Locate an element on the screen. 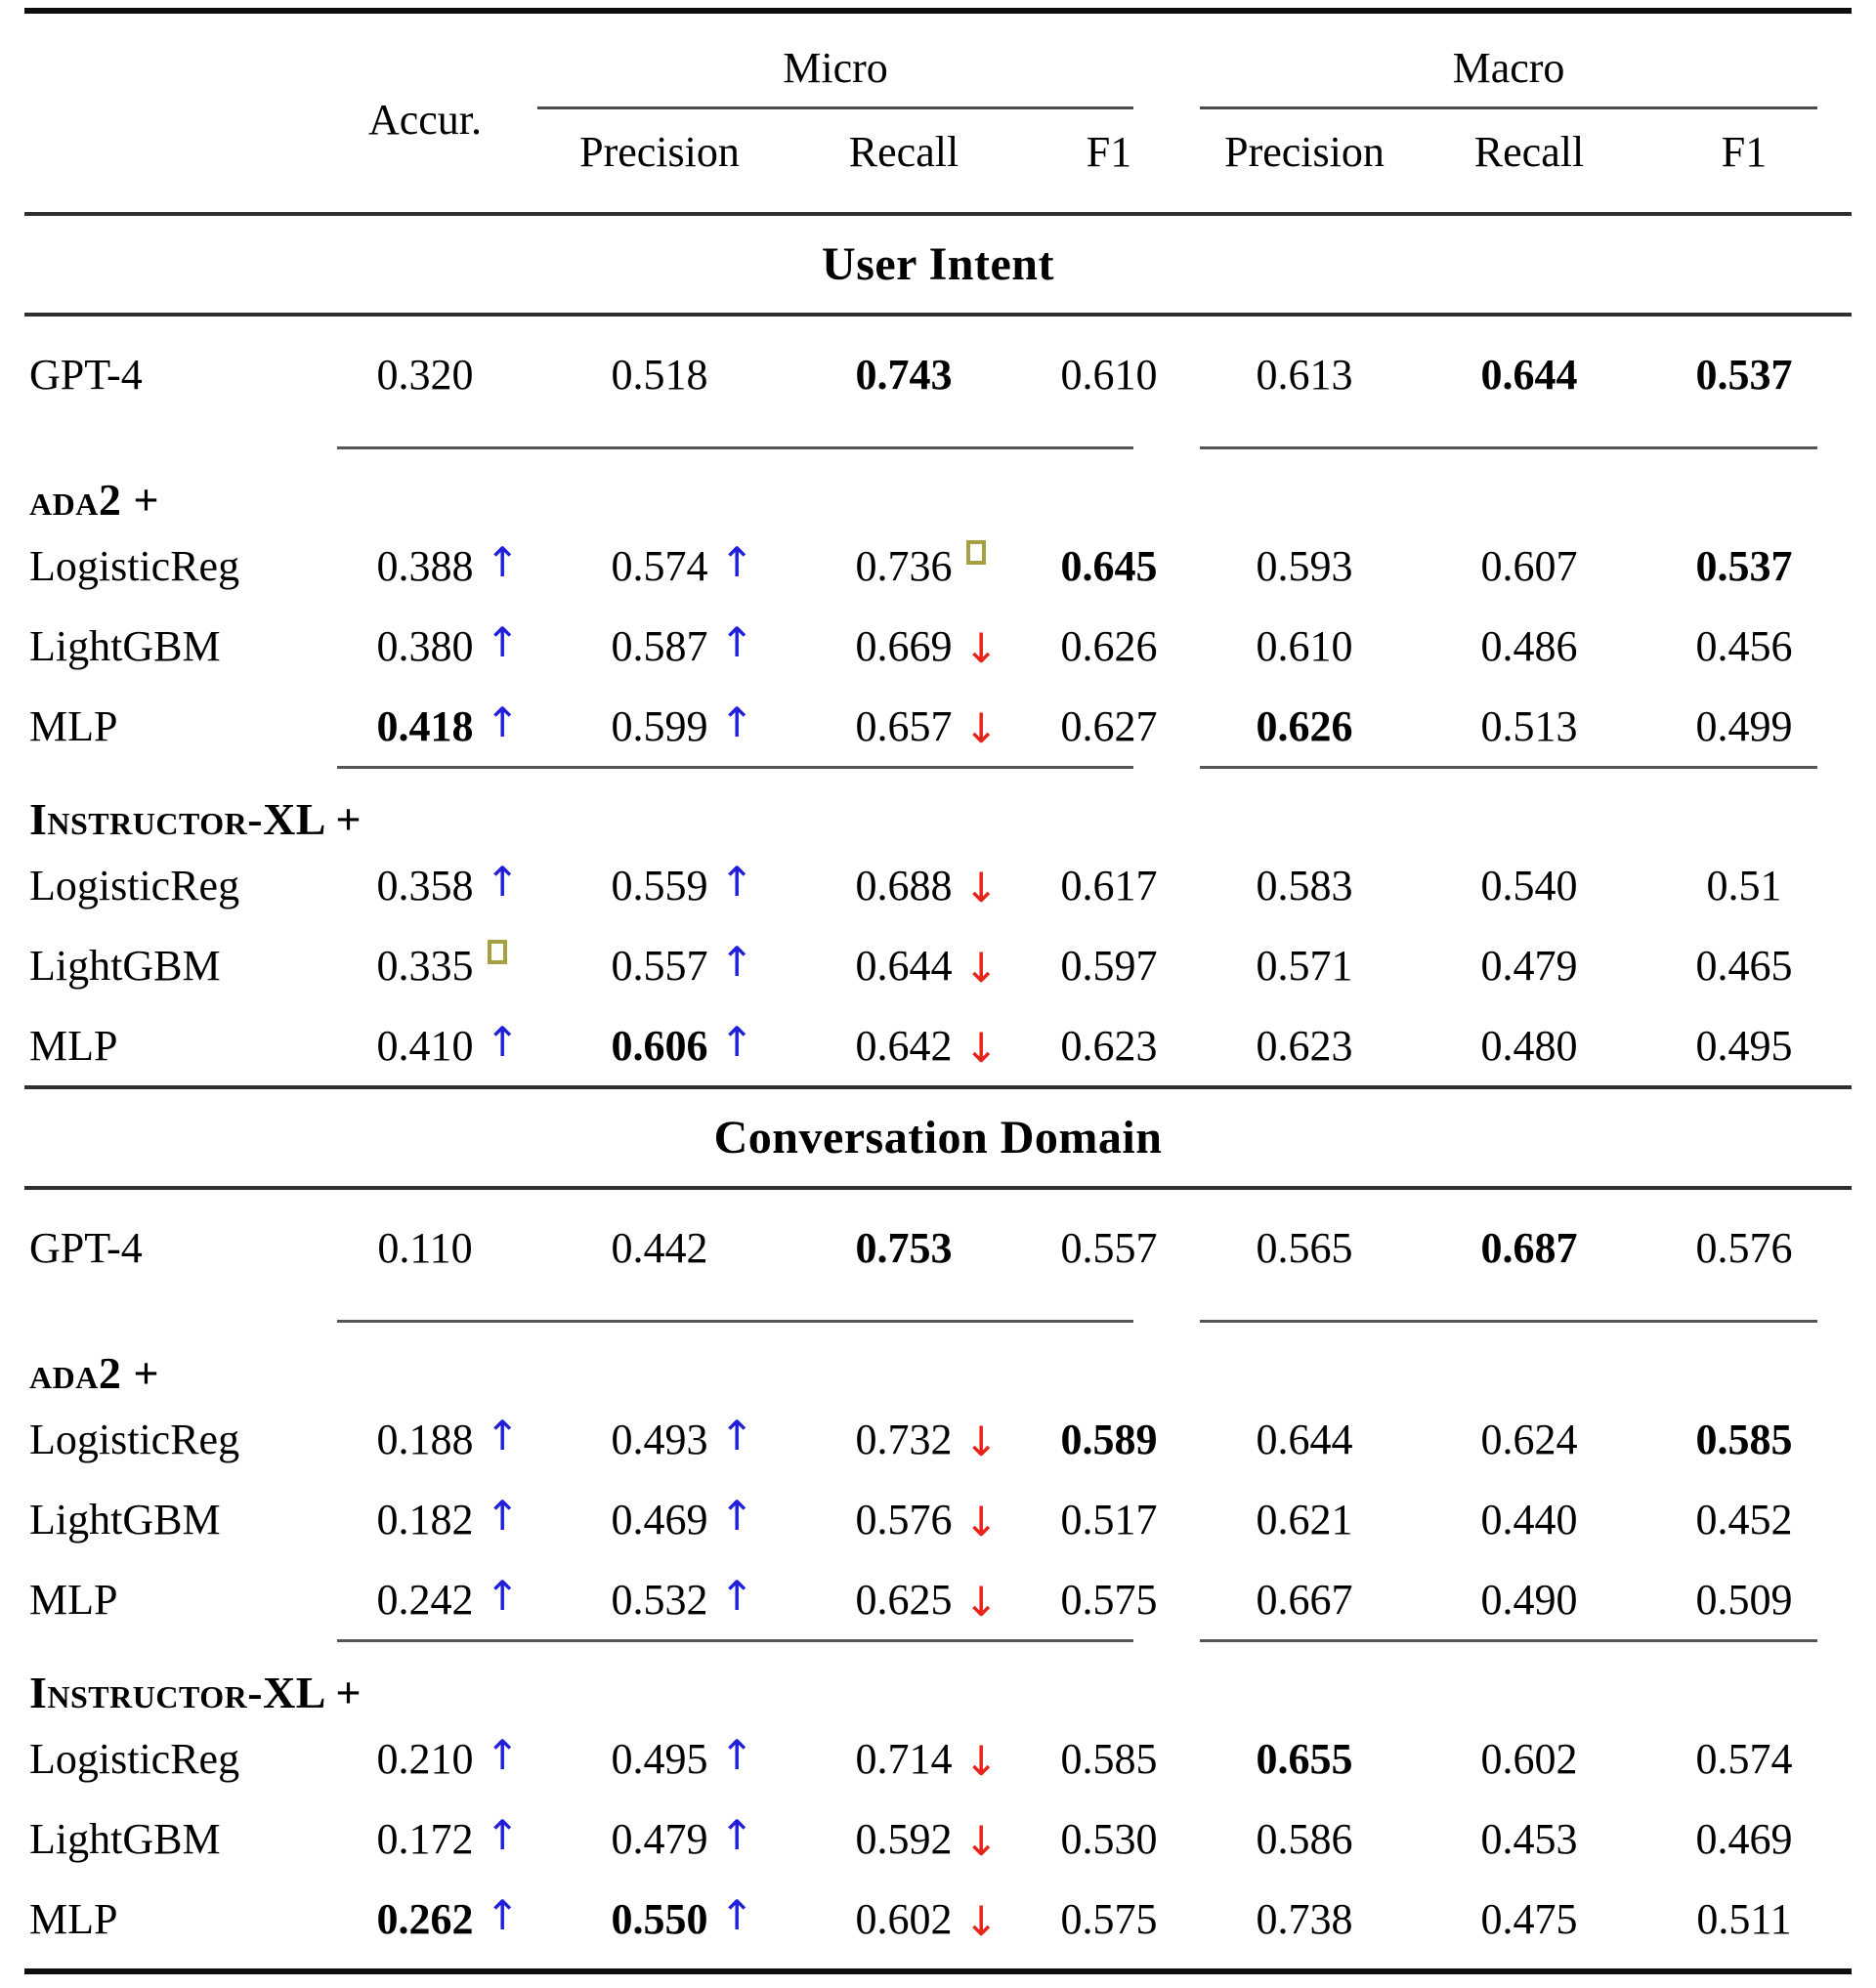 The image size is (1876, 1988). metric-value: 0.188 is located at coordinates (425, 1439).